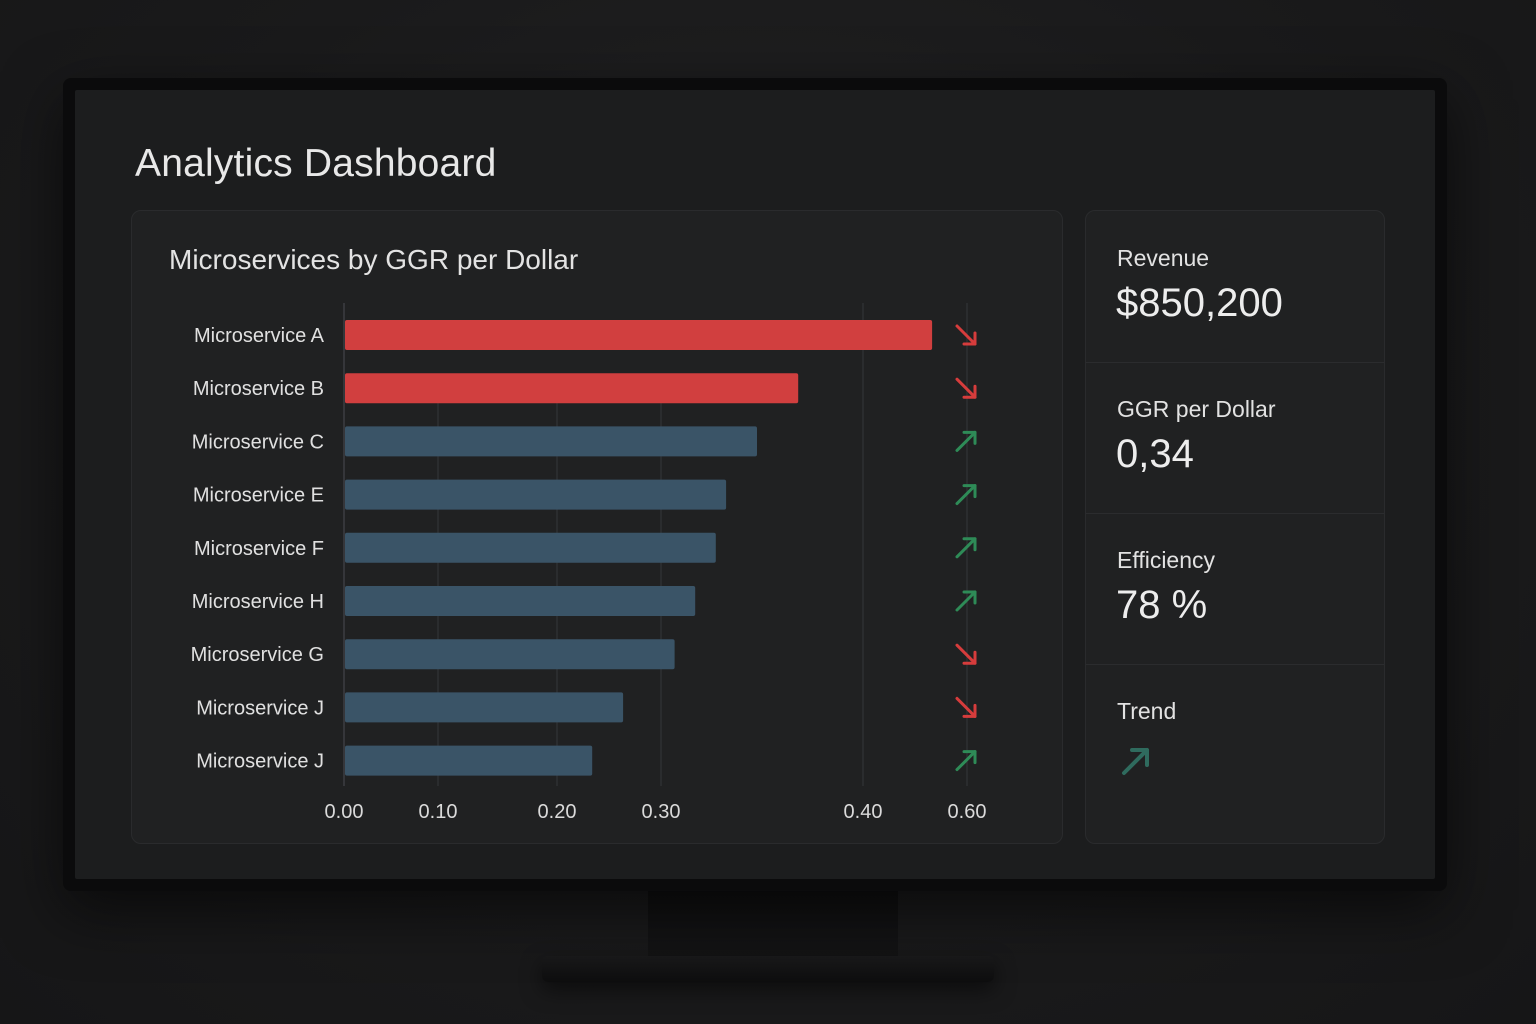 Image resolution: width=1536 pixels, height=1024 pixels. I want to click on category-label: Microservice G, so click(257, 655).